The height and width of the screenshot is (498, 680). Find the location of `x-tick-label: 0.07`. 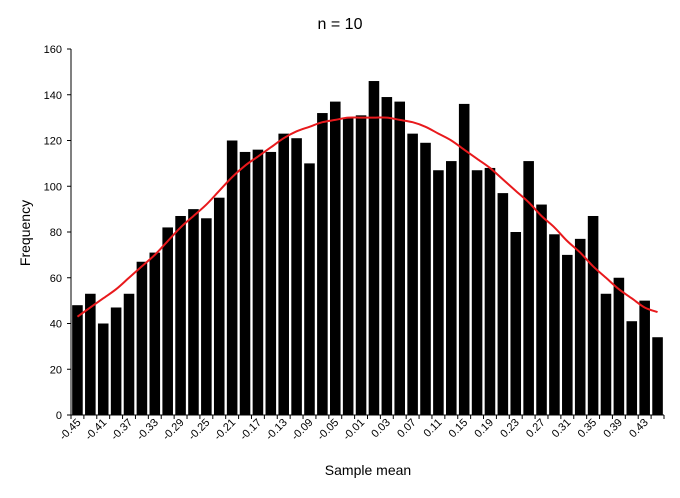

x-tick-label: 0.07 is located at coordinates (407, 429).